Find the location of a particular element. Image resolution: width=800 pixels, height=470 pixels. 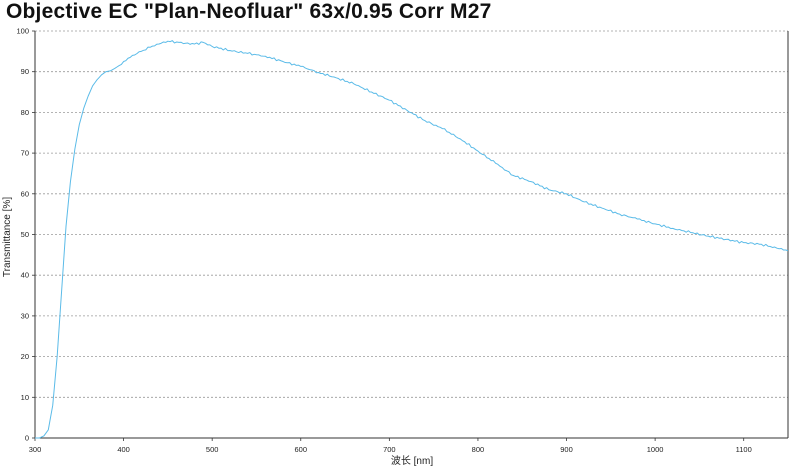

x-axis-label: 波长 [nm] is located at coordinates (412, 460).